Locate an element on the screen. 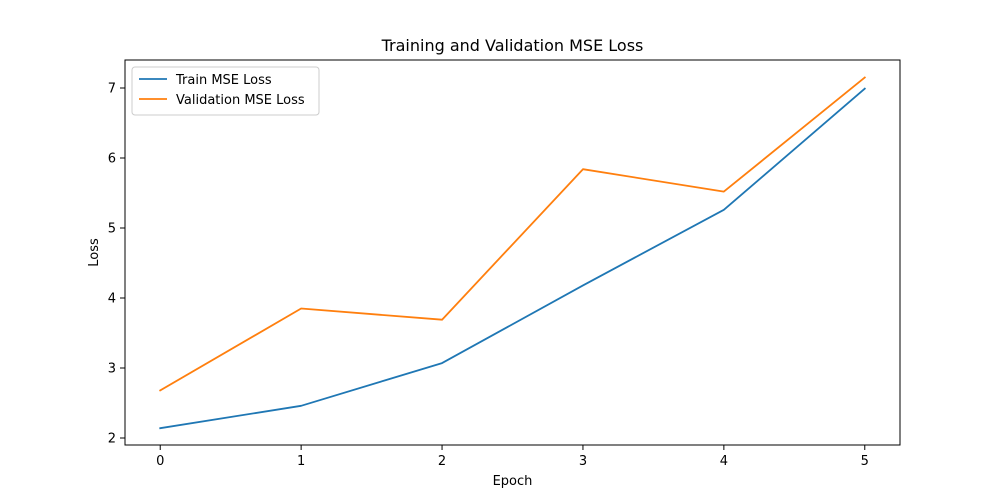 The width and height of the screenshot is (1000, 500). y-tick-label: 5 is located at coordinates (112, 229).